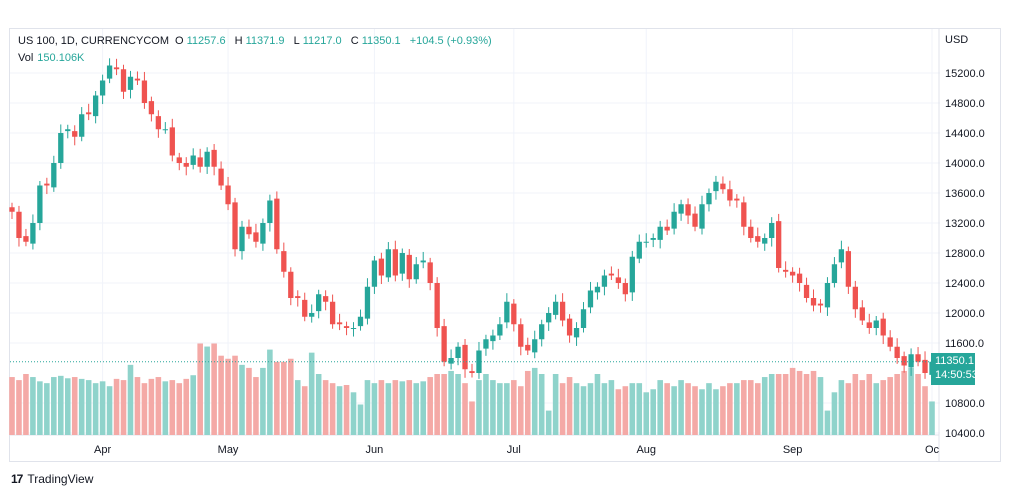 The height and width of the screenshot is (498, 1012). I want to click on y-tick-label: 13200.0, so click(965, 224).